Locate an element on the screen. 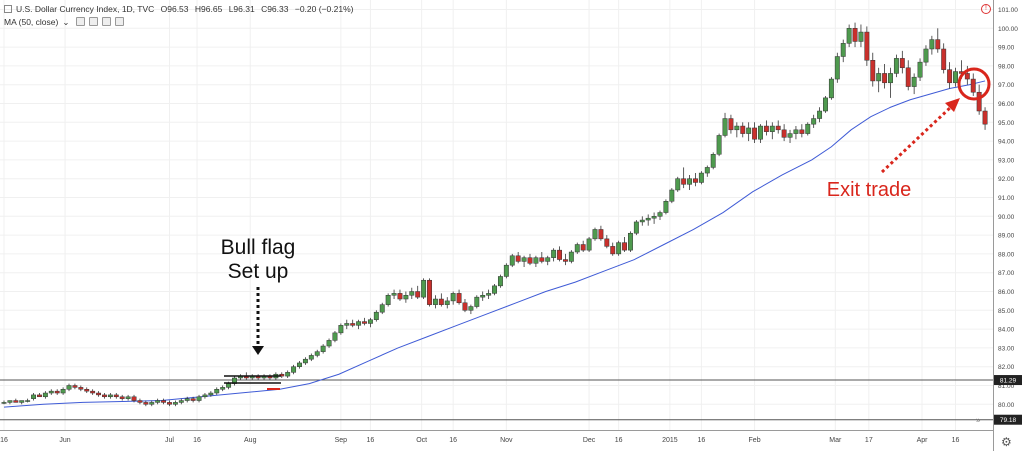 The image size is (1024, 456). gear-icon: ⚙ is located at coordinates (1006, 442).